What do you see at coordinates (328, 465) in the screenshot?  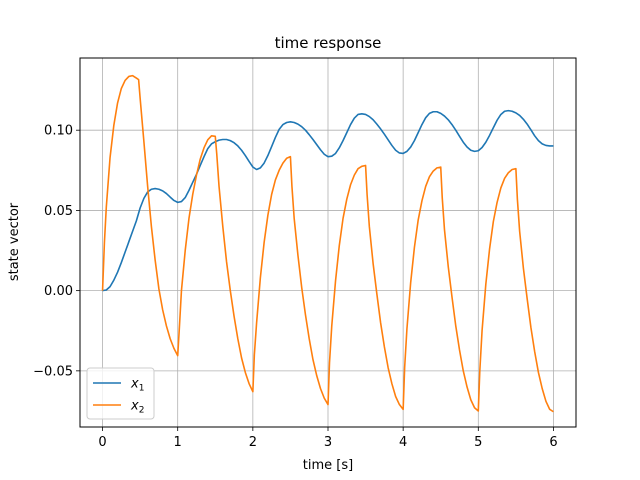 I see `x-axis-label: time [s]` at bounding box center [328, 465].